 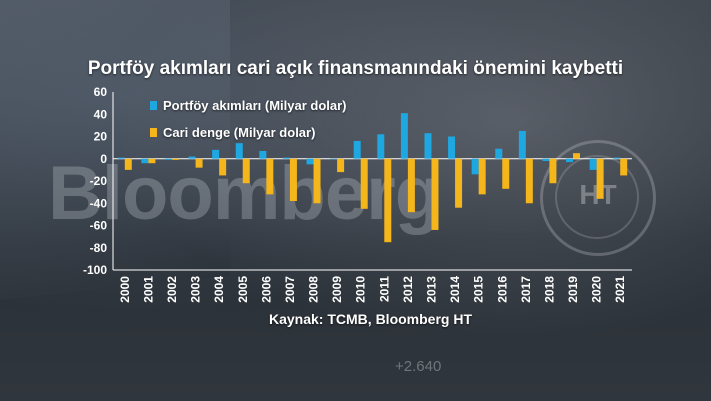 What do you see at coordinates (384, 289) in the screenshot?
I see `x-tick-label: 2011` at bounding box center [384, 289].